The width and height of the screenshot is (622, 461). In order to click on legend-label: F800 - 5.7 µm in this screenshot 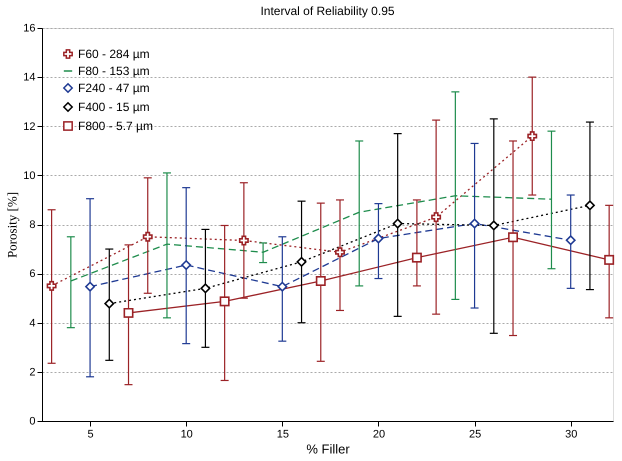, I will do `click(115, 126)`.